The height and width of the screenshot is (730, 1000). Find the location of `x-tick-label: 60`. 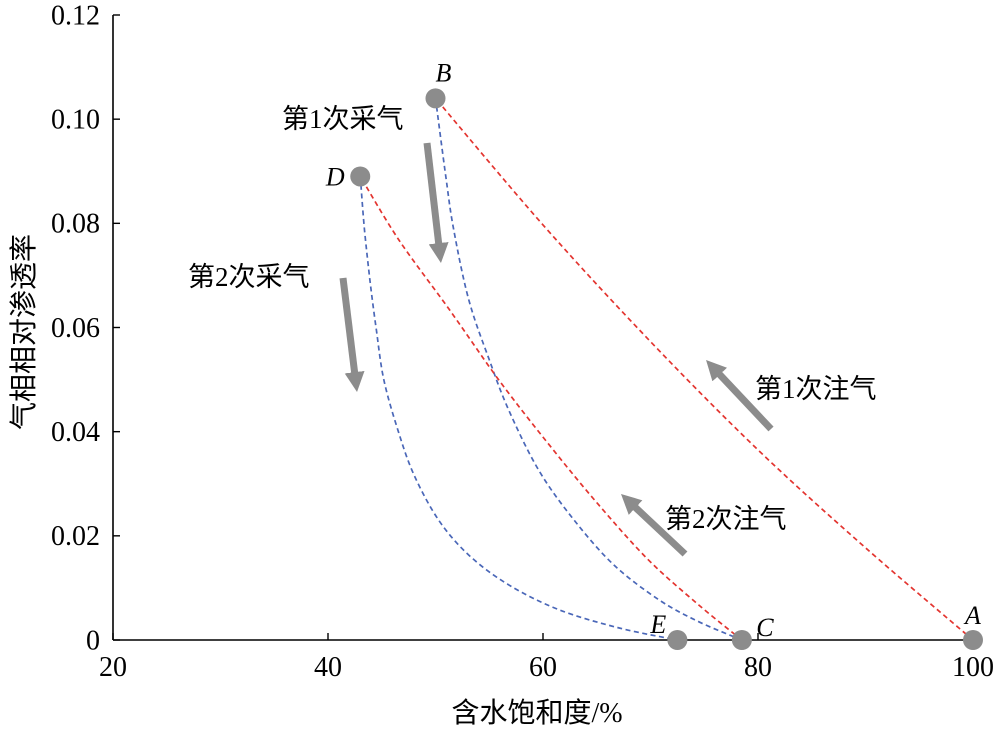

x-tick-label: 60 is located at coordinates (543, 667).